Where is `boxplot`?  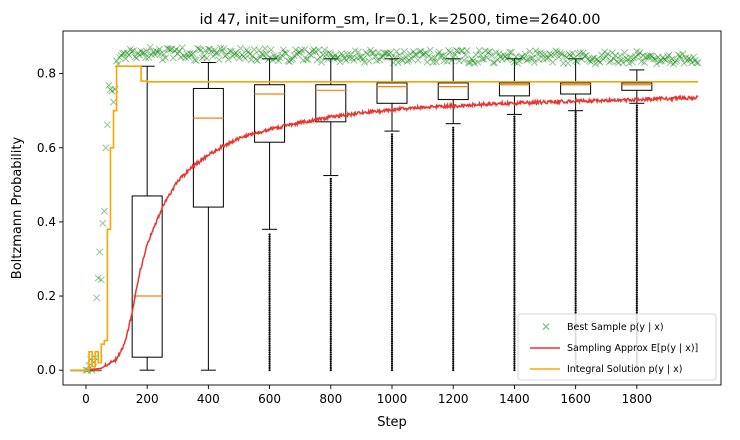
boxplot is located at coordinates (576, 215).